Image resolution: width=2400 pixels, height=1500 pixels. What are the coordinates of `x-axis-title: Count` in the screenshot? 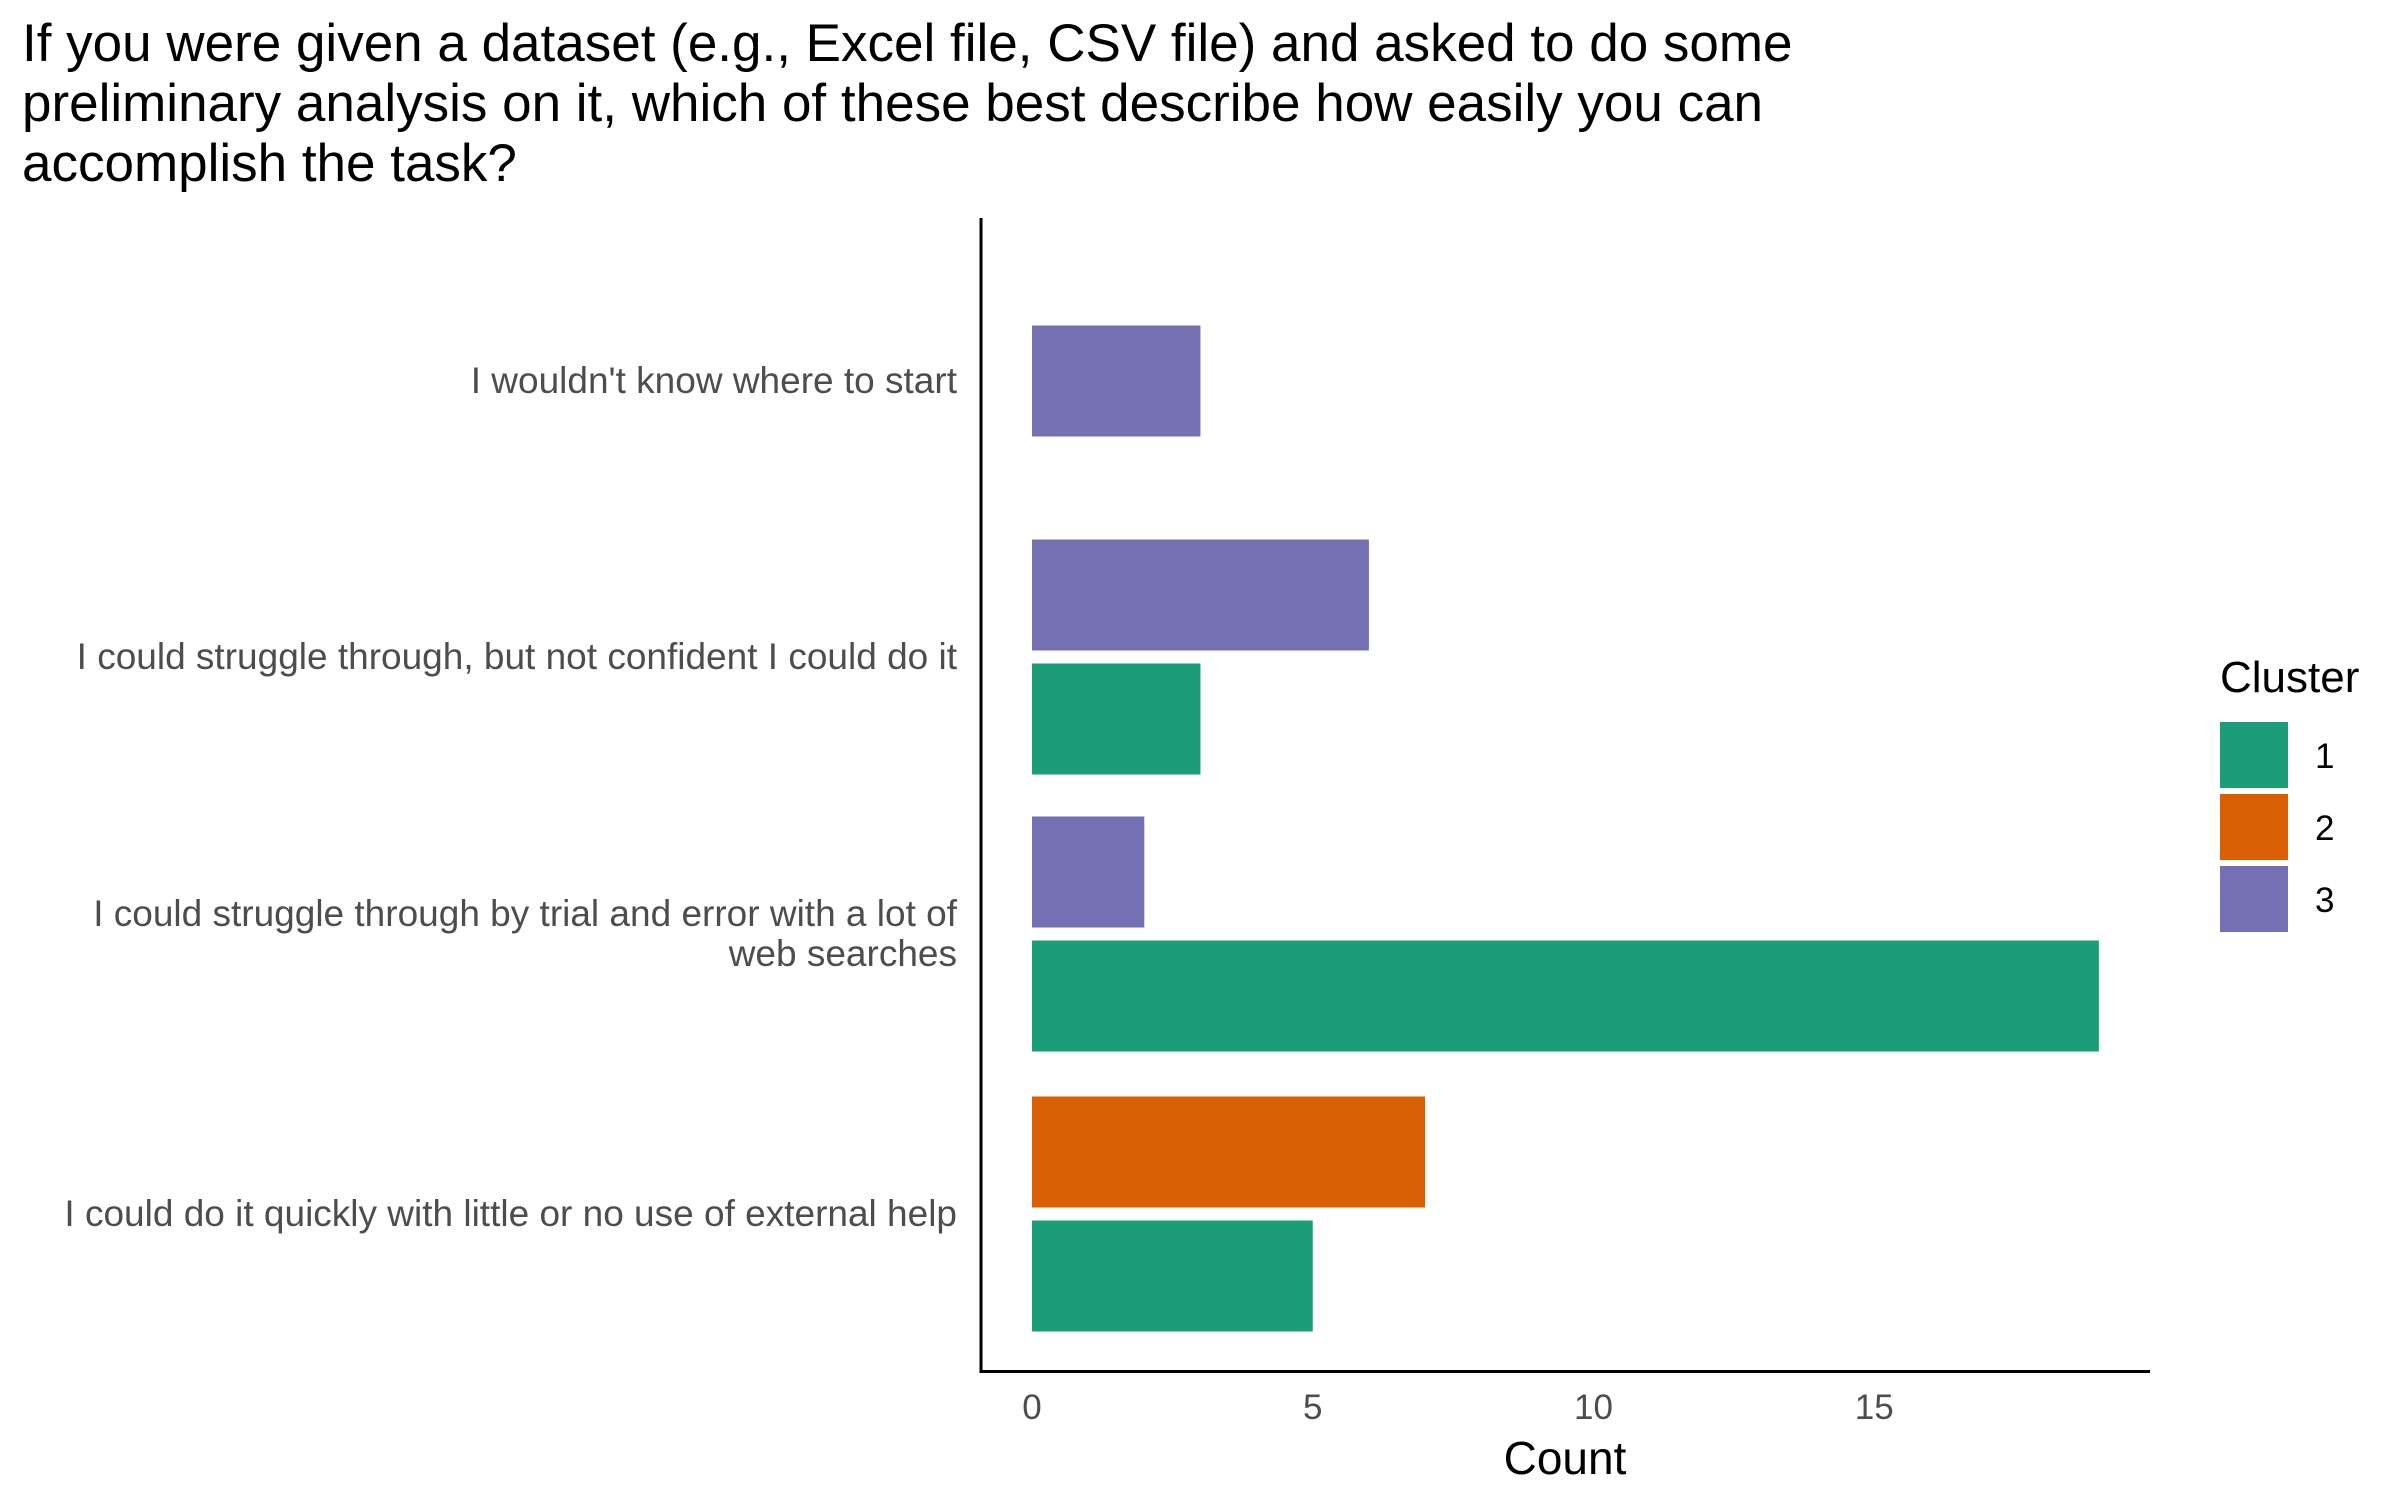 It's located at (1565, 1458).